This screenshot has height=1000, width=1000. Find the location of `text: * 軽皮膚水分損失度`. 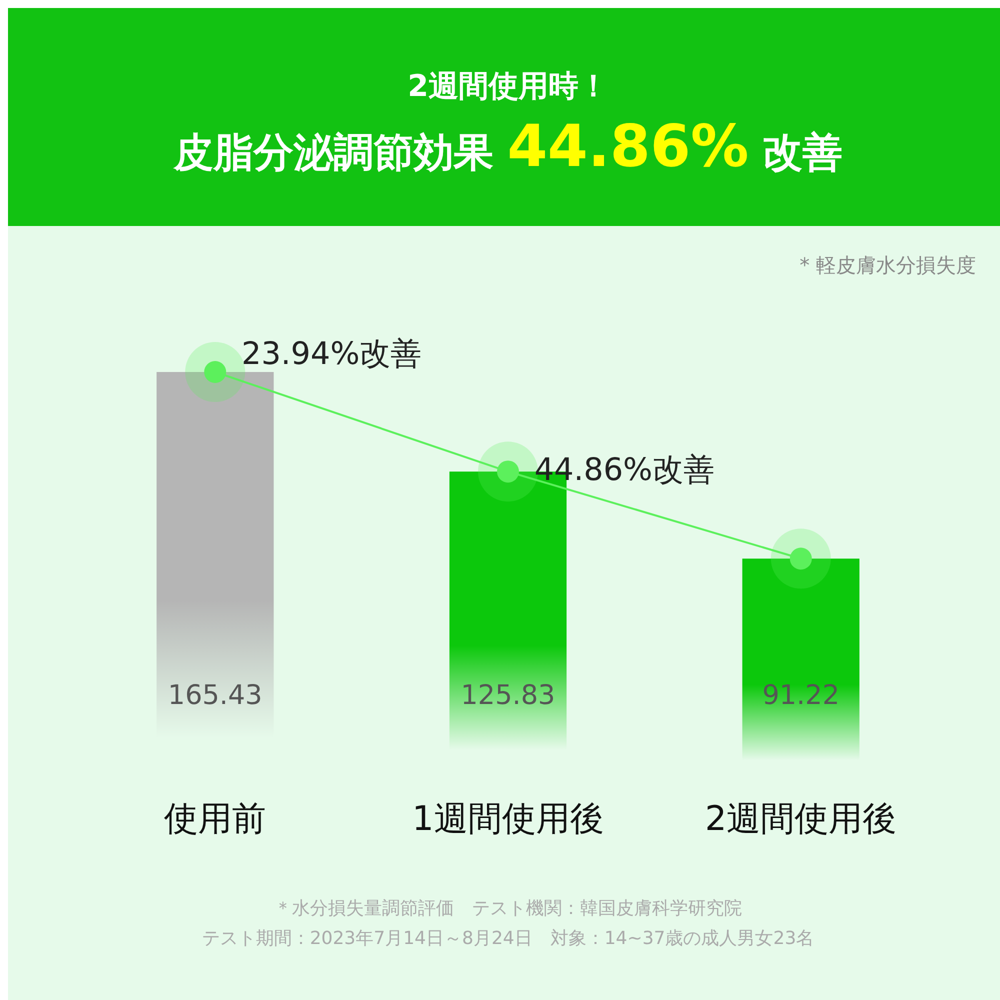

text: * 軽皮膚水分損失度 is located at coordinates (888, 265).